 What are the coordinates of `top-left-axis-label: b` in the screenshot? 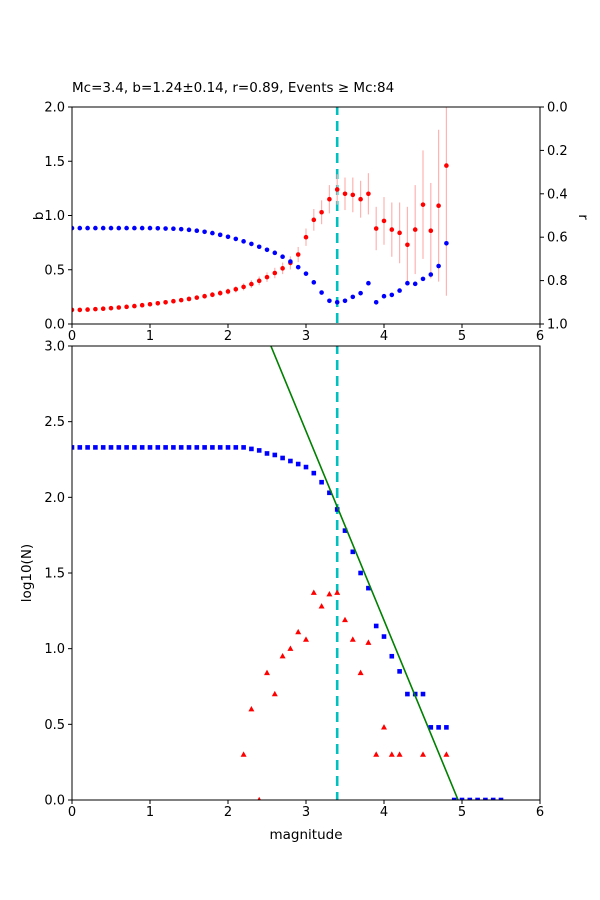 It's located at (39, 216).